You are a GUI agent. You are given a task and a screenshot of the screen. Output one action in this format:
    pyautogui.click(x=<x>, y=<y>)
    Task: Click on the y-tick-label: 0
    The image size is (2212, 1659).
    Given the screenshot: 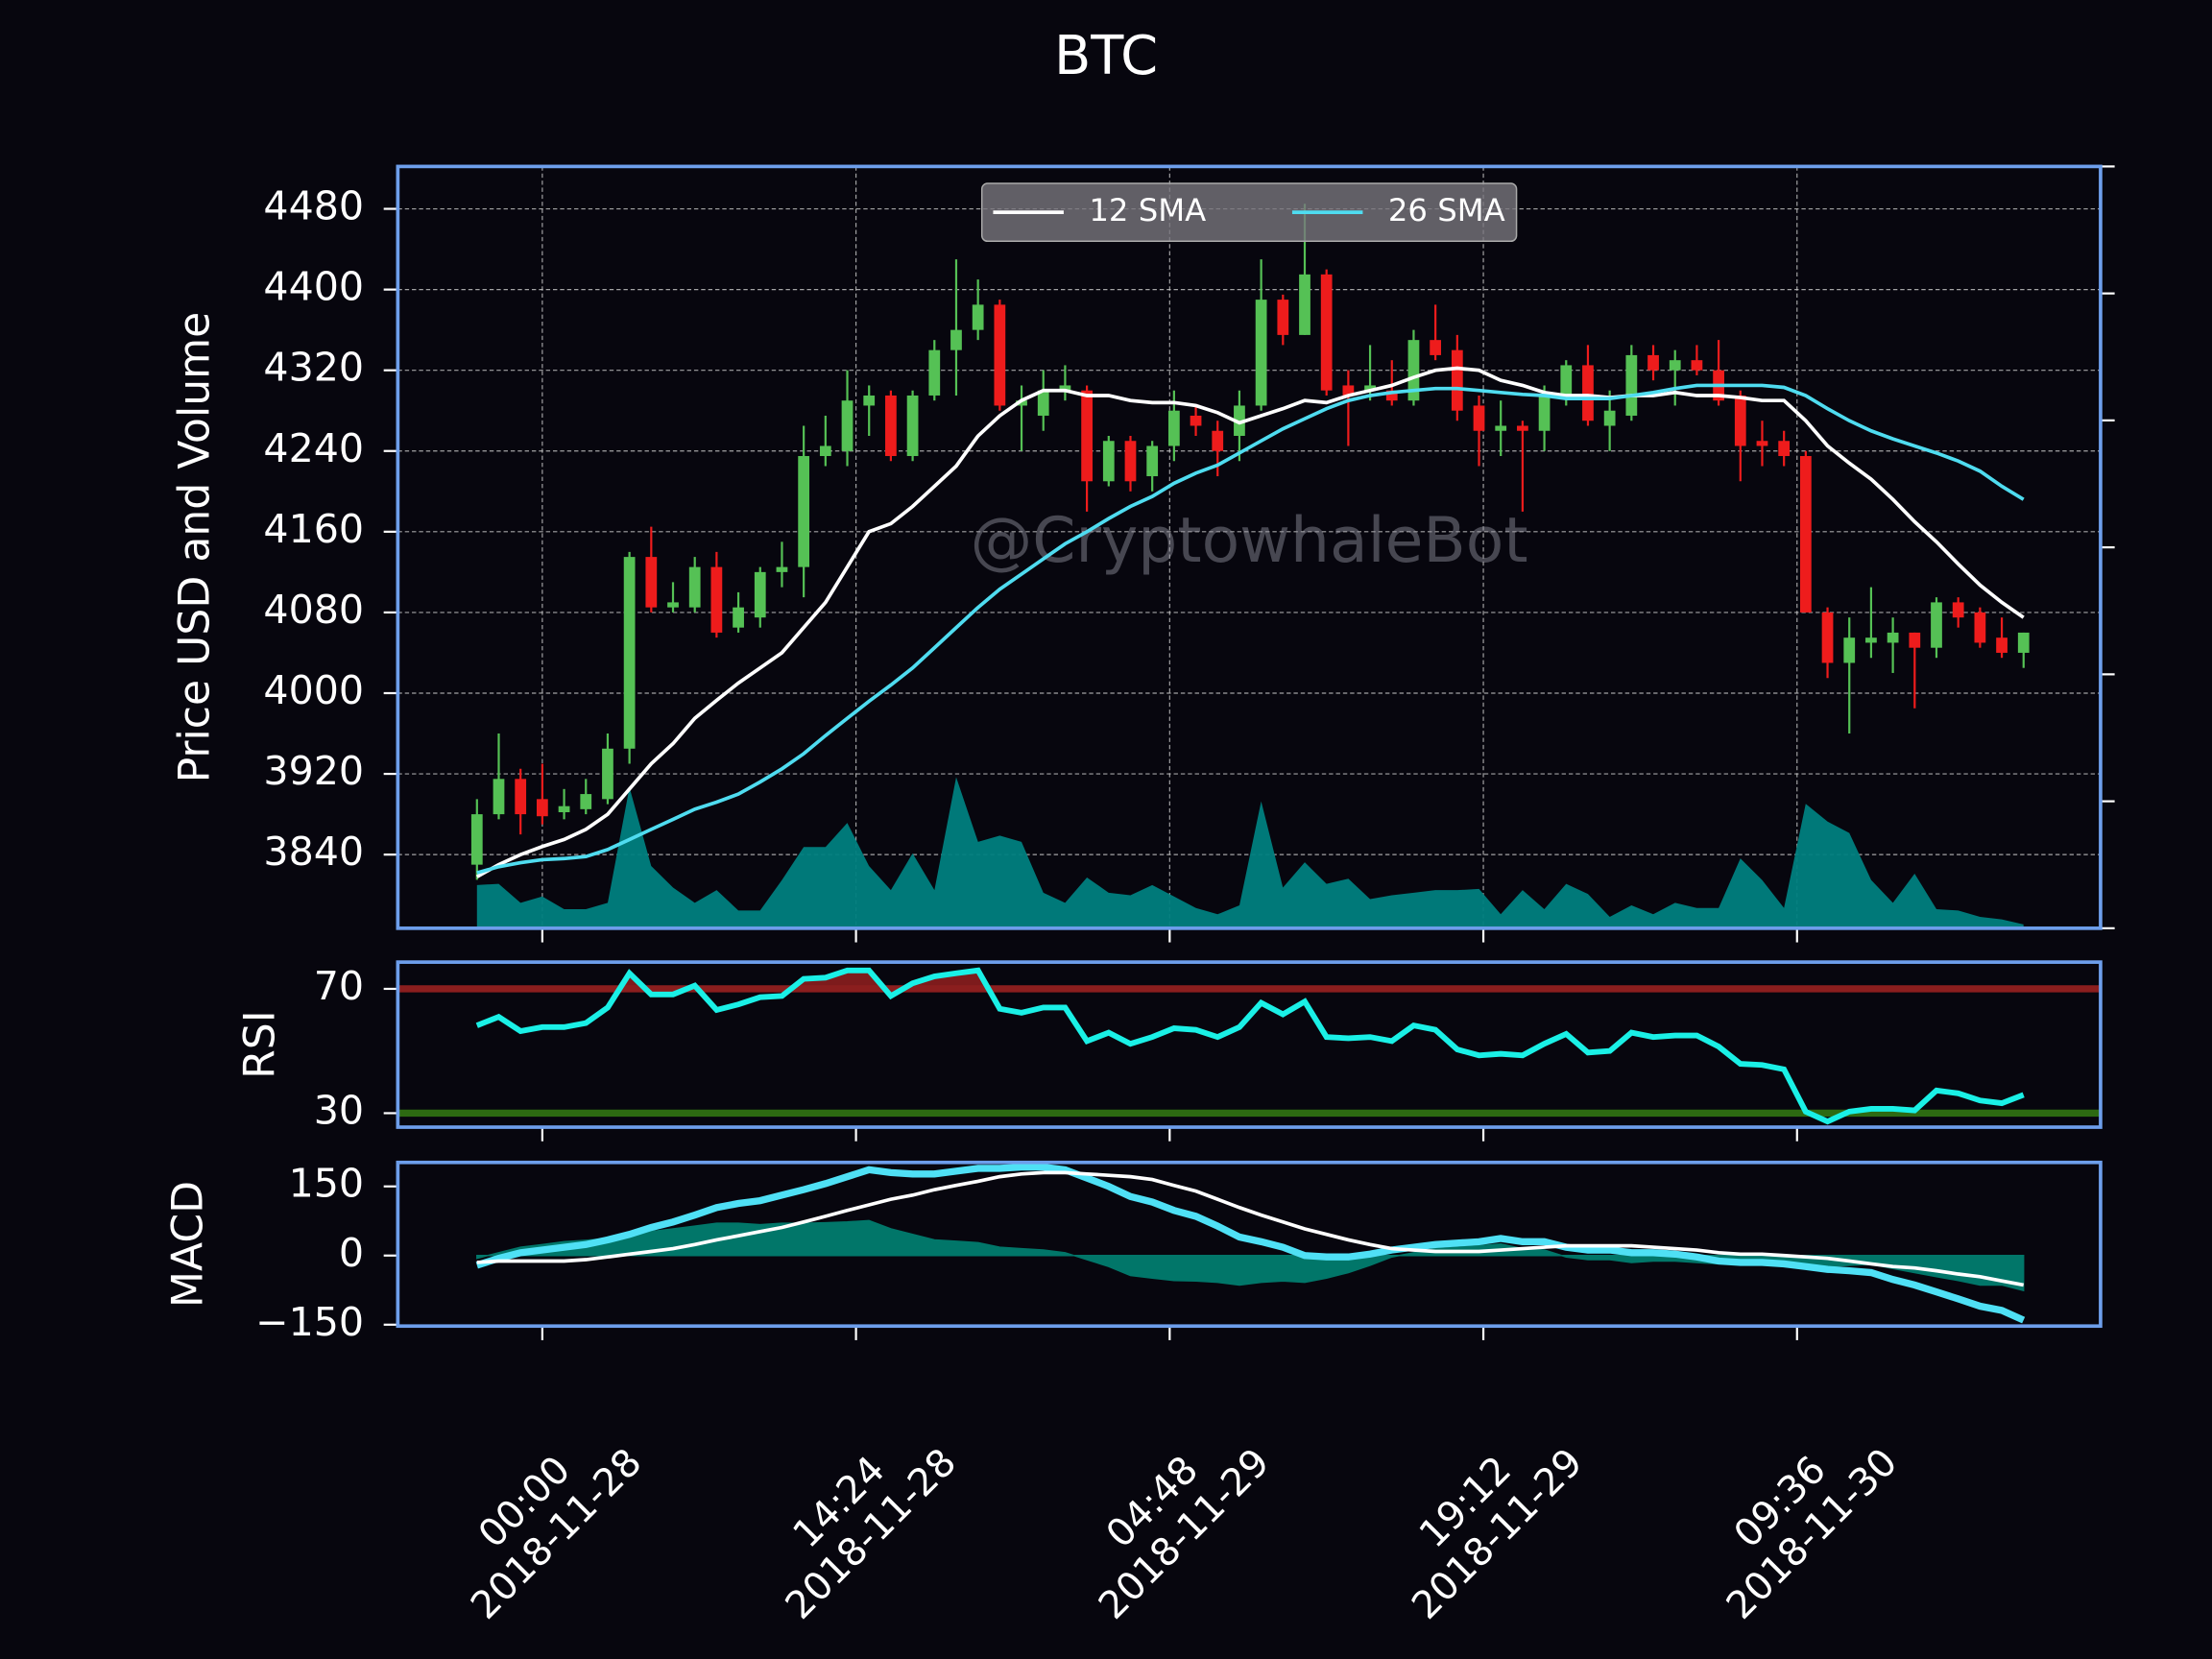 What is the action you would take?
    pyautogui.click(x=351, y=1253)
    